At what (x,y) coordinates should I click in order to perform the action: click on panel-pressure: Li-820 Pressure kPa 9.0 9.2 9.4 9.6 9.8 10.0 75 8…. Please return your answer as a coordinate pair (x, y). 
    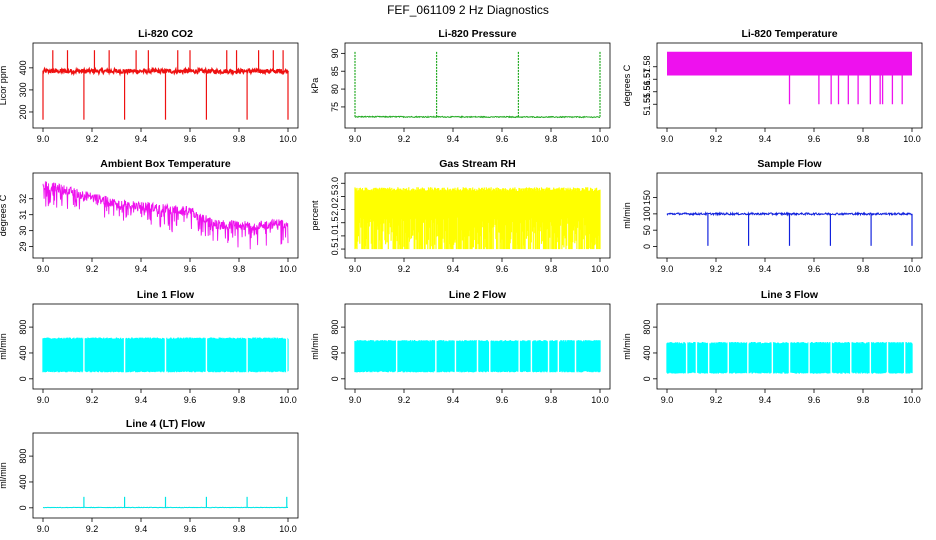
    Looking at the image, I should click on (460, 86).